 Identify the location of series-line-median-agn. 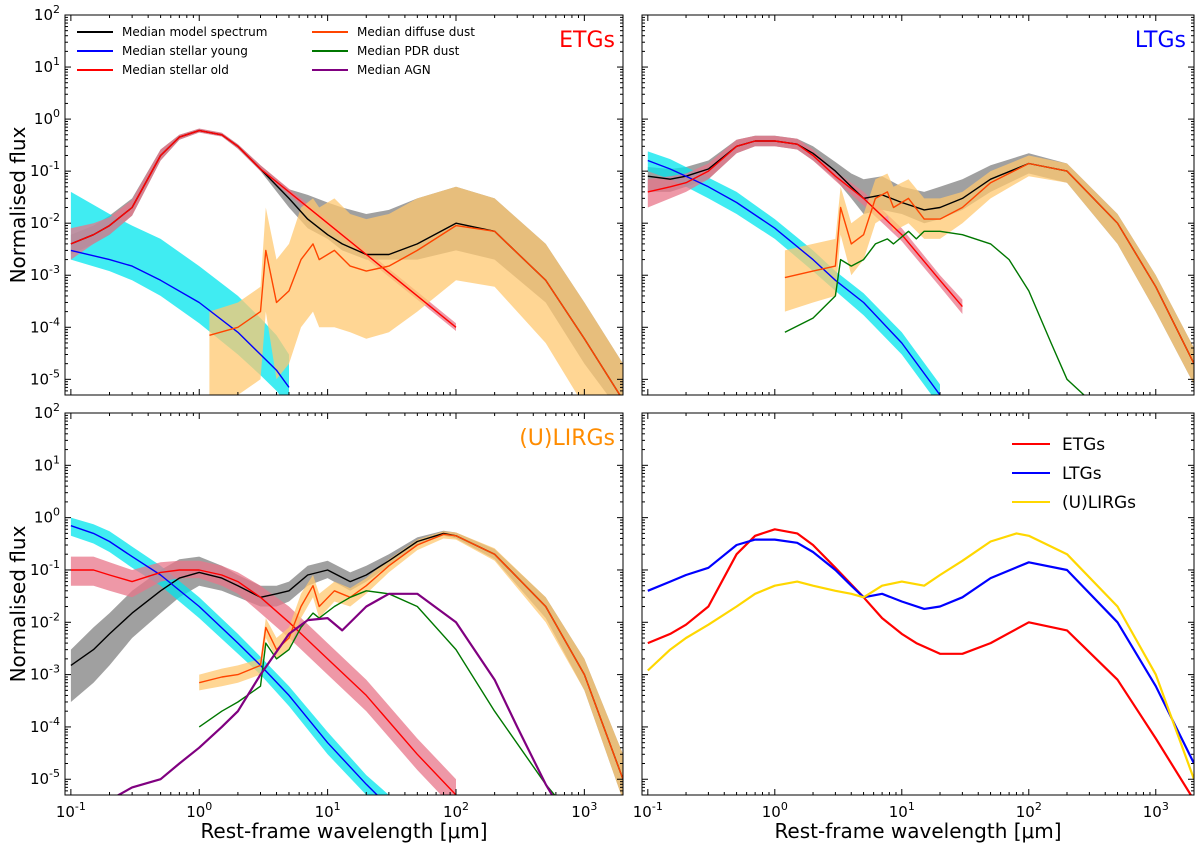
(335, 693).